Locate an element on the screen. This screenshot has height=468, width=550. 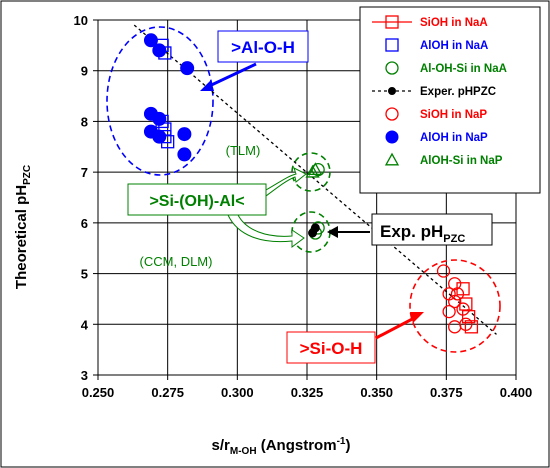
tlm-ellipse is located at coordinates (311, 172).